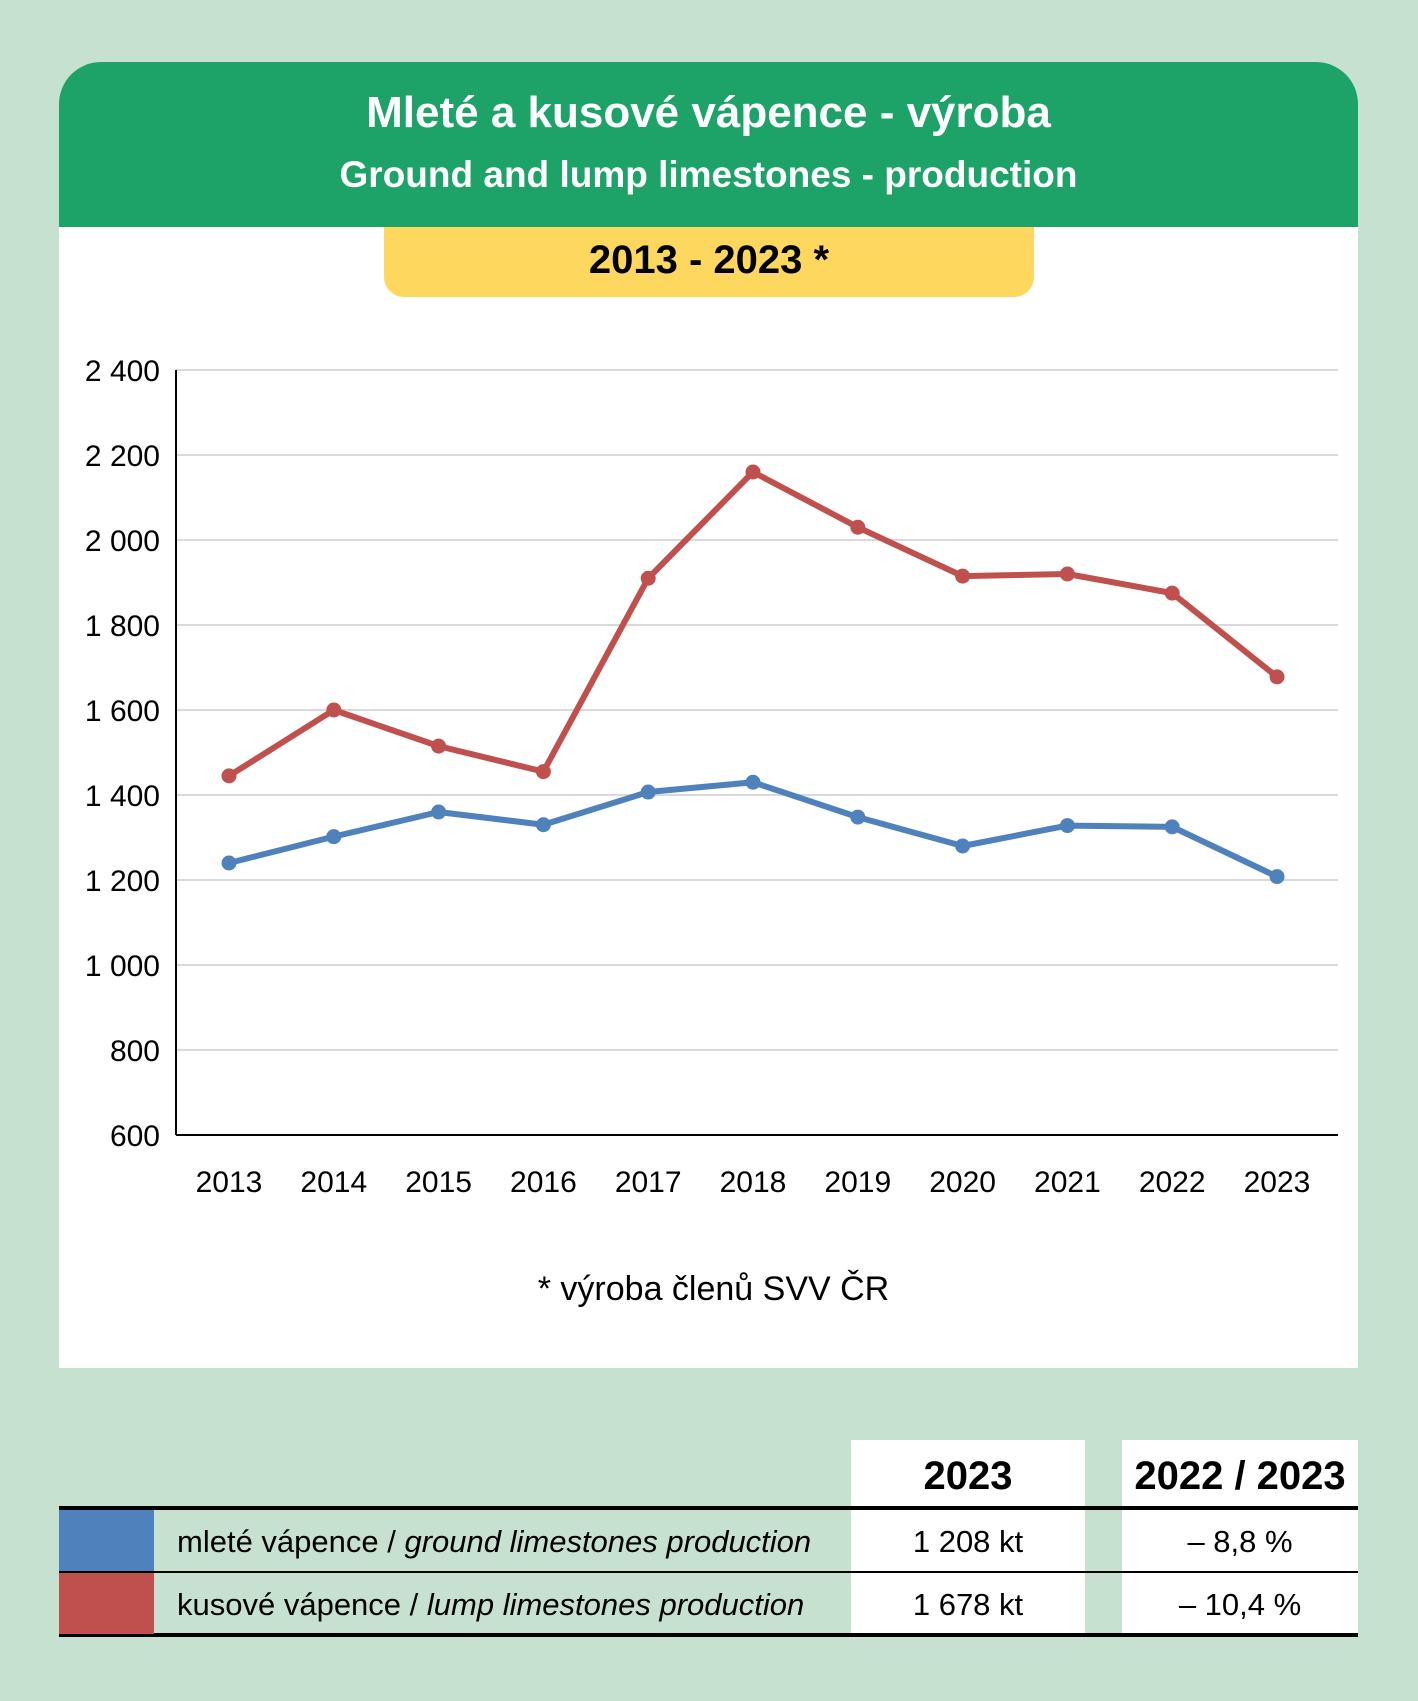  I want to click on footnote: * výroba členů SVV ČR, so click(713, 1289).